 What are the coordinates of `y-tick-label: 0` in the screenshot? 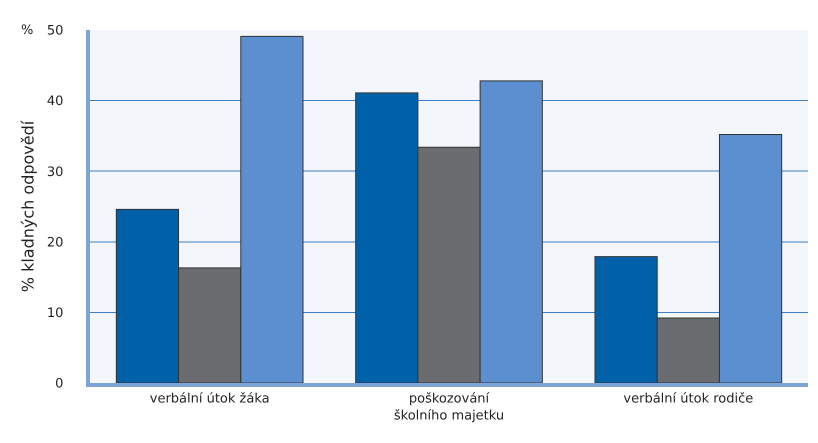 It's located at (59, 384).